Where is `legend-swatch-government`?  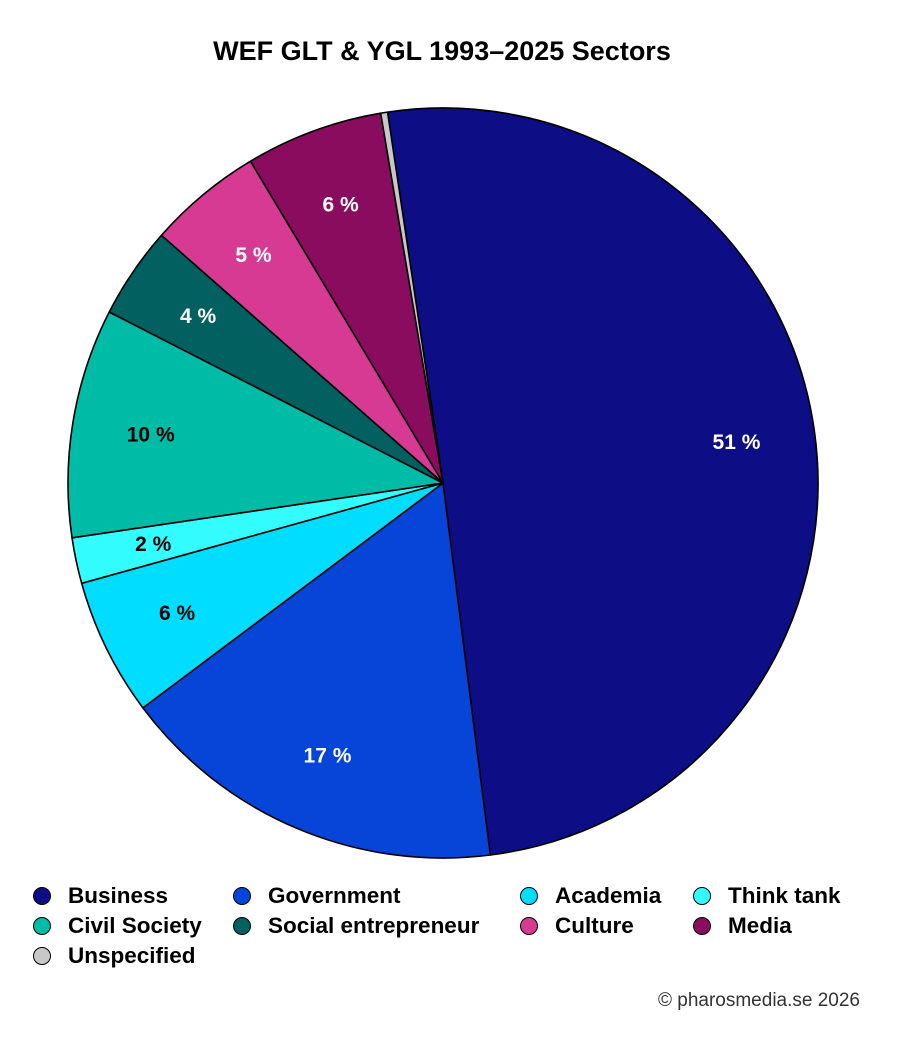
legend-swatch-government is located at coordinates (242, 896).